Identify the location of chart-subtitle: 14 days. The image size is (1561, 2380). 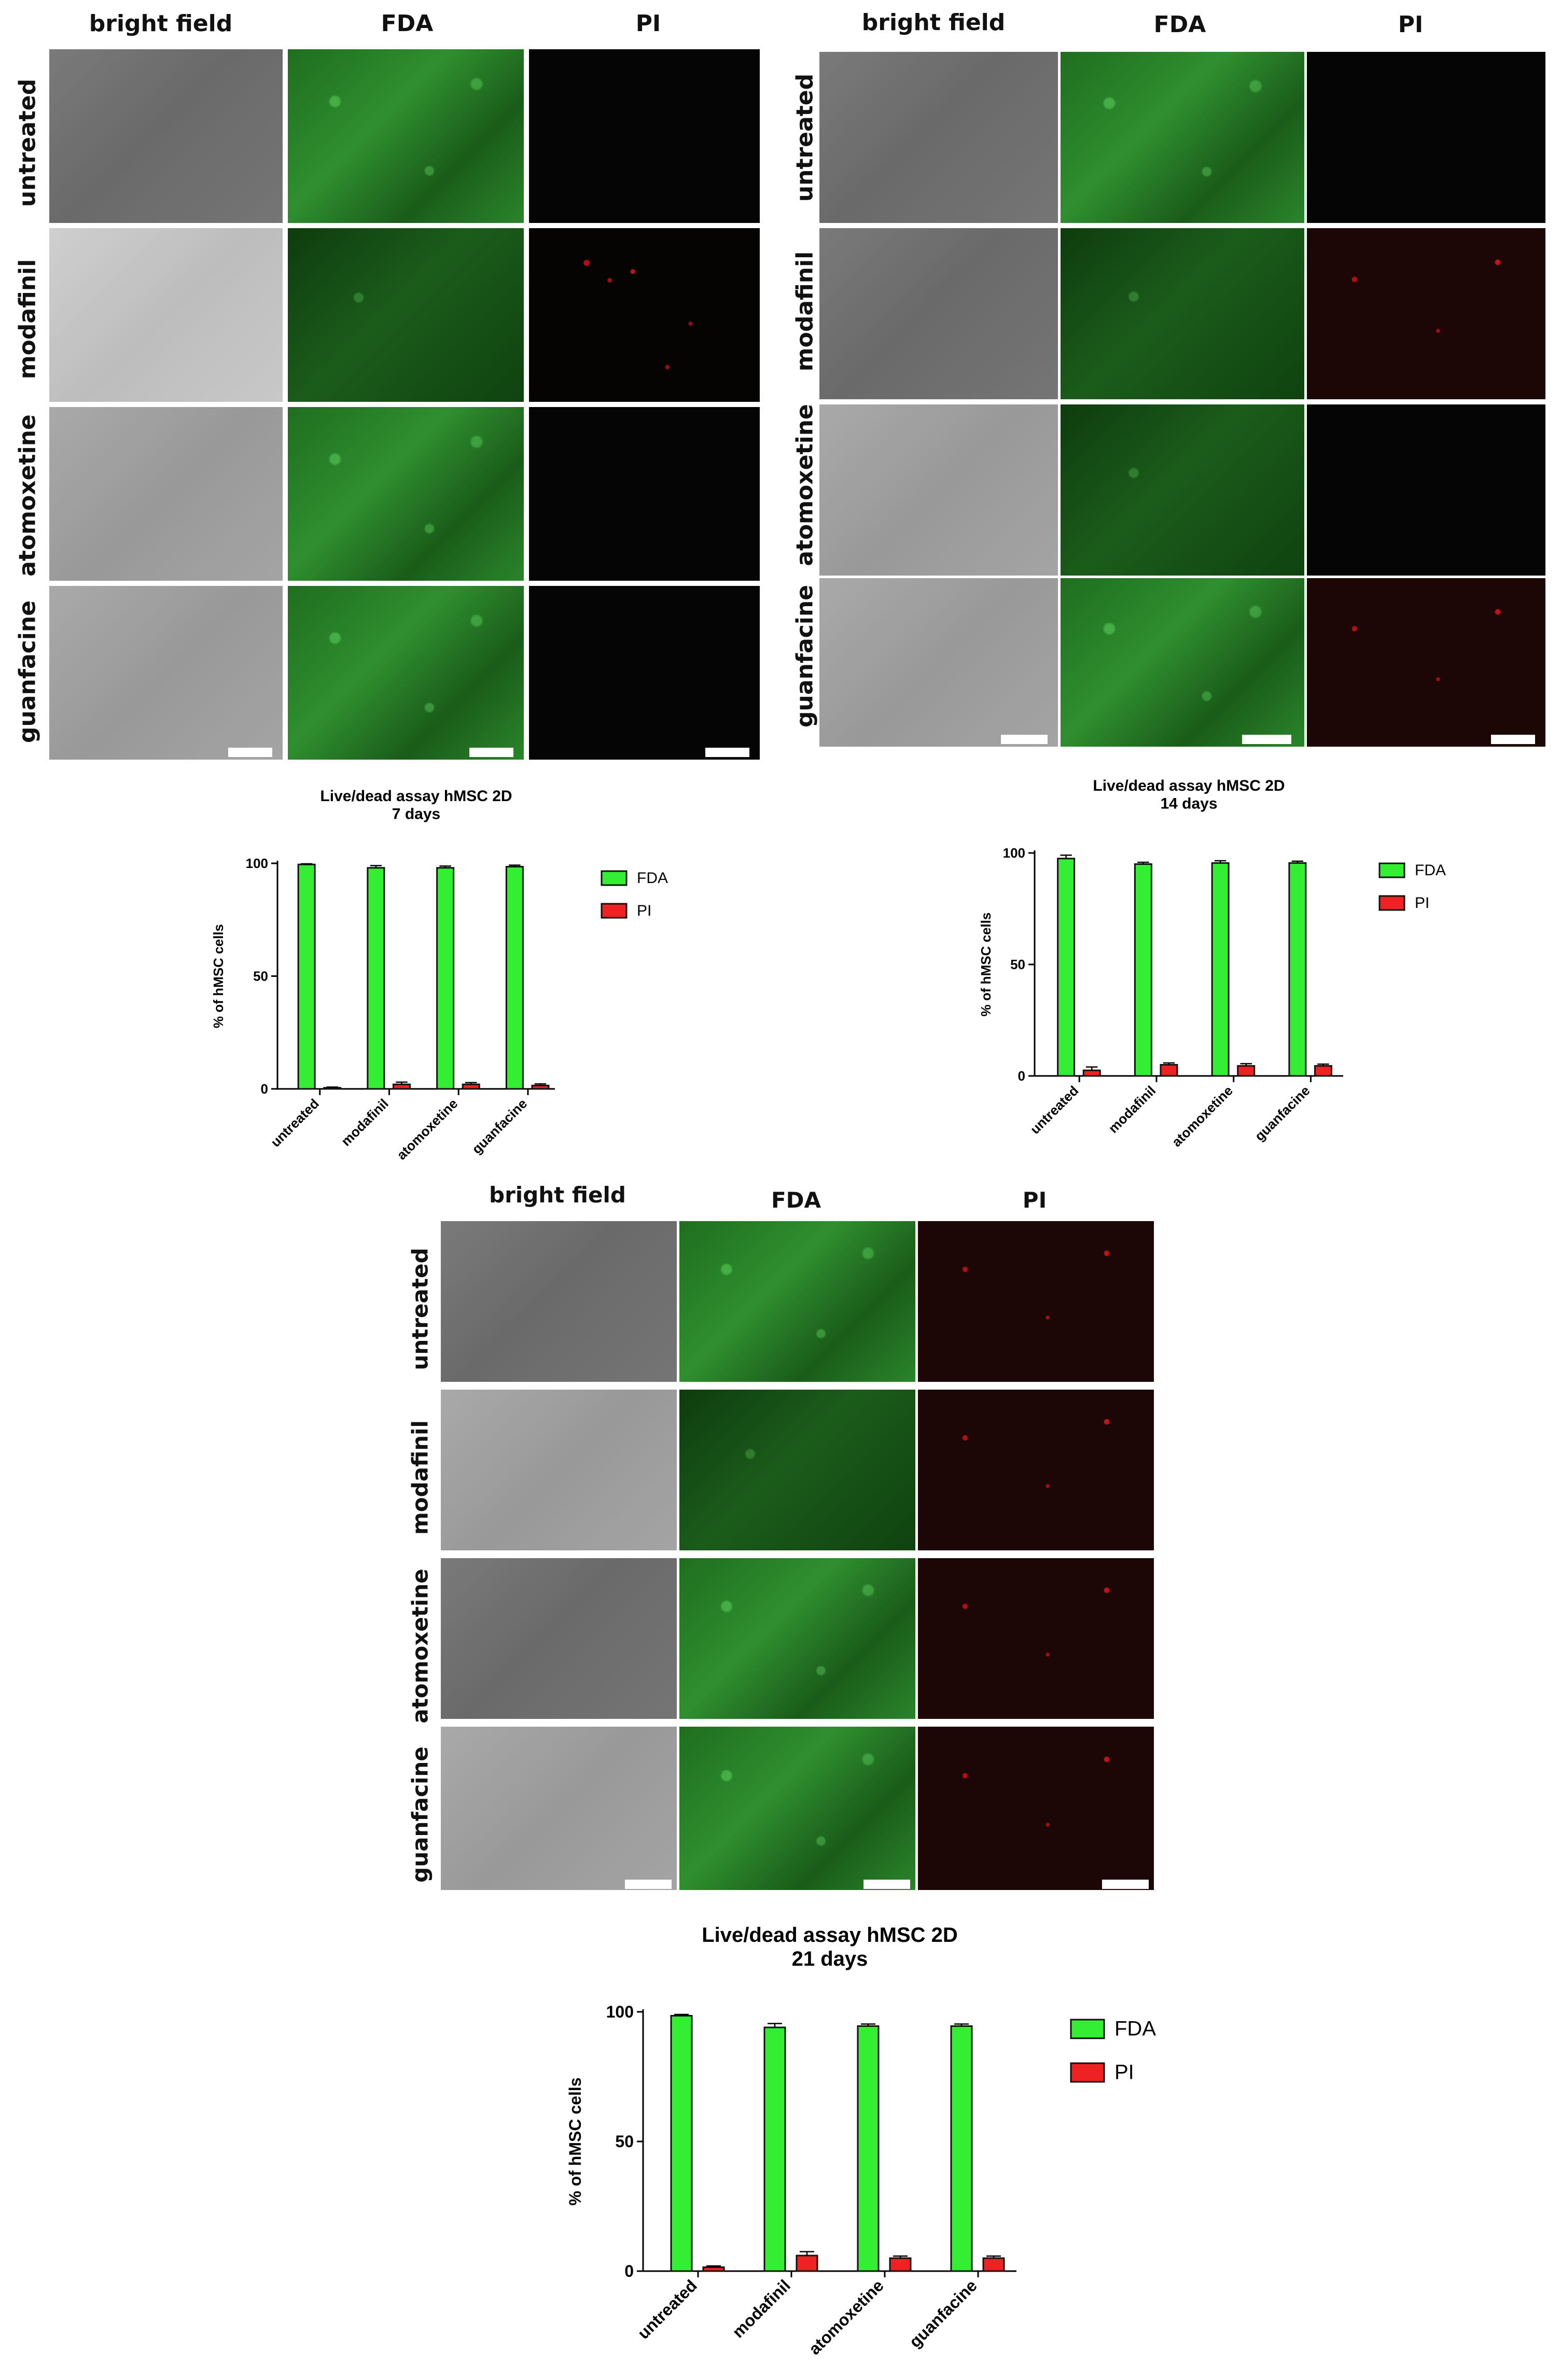
(1189, 804).